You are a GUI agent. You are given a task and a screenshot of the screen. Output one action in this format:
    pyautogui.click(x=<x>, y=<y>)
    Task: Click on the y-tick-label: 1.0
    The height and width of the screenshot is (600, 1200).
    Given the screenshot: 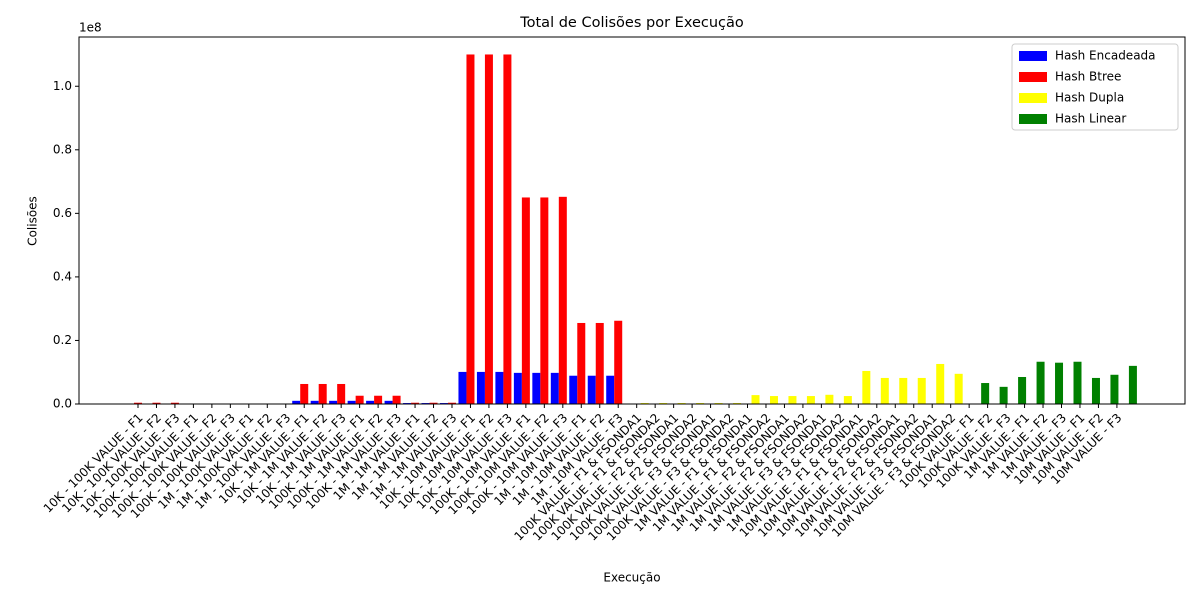 What is the action you would take?
    pyautogui.click(x=62, y=86)
    